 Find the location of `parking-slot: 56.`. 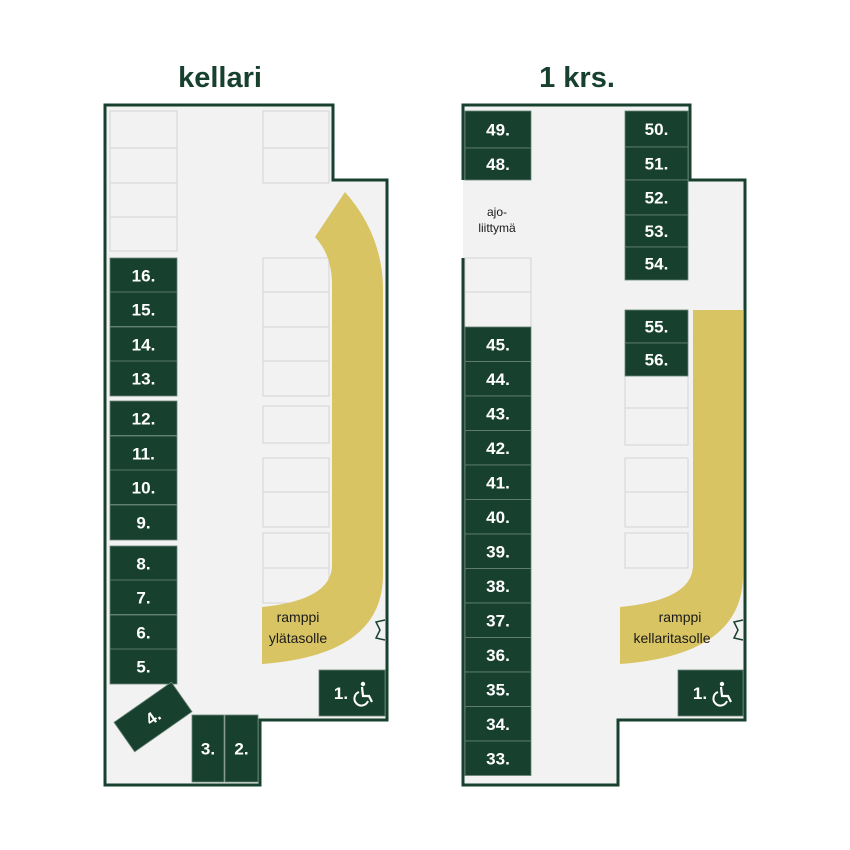

parking-slot: 56. is located at coordinates (656, 359).